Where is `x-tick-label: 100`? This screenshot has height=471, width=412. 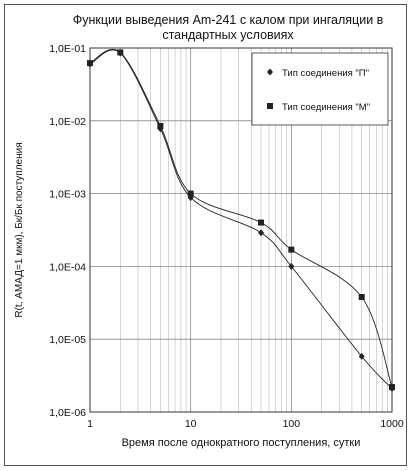 x-tick-label: 100 is located at coordinates (292, 424).